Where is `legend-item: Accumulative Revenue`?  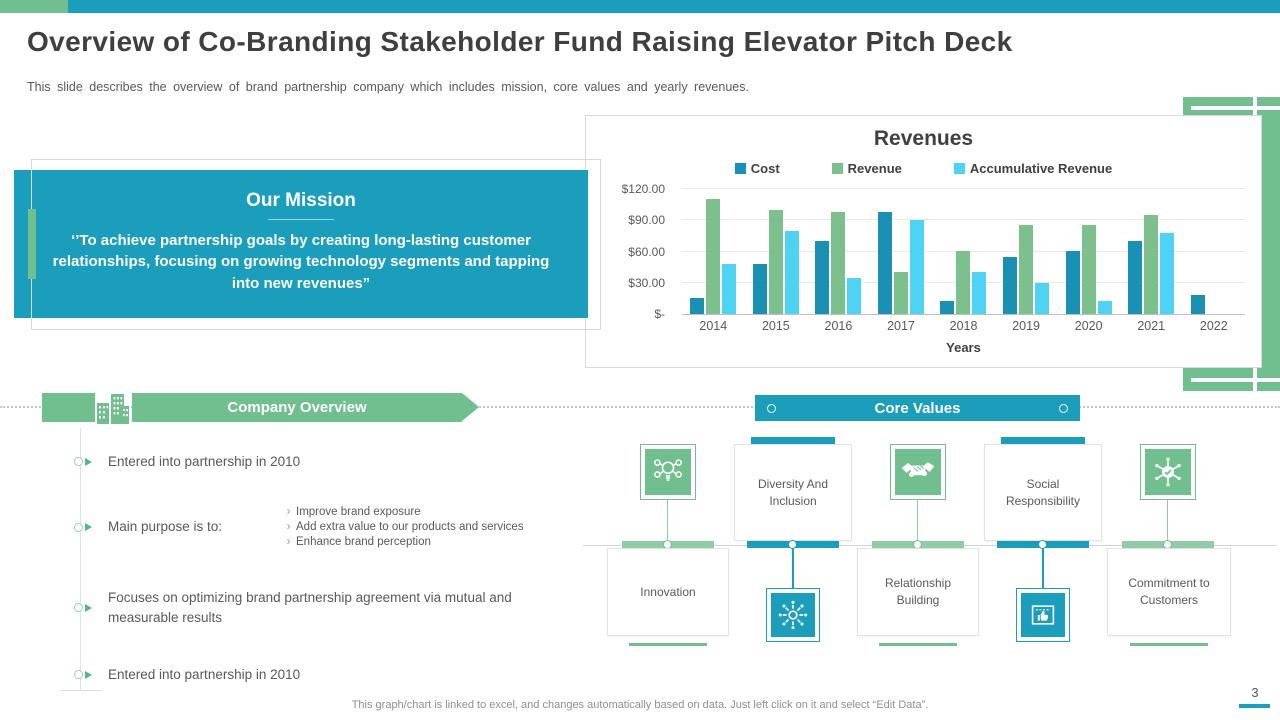
legend-item: Accumulative Revenue is located at coordinates (1032, 168).